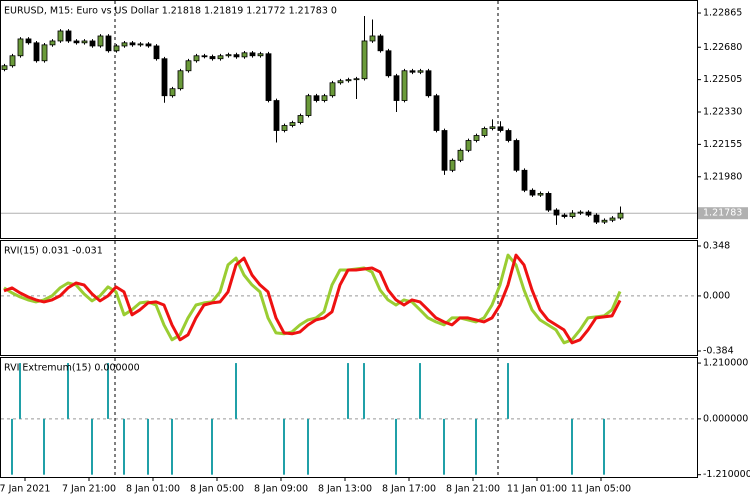 The image size is (750, 500). Describe the element at coordinates (718, 350) in the screenshot. I see `y-tick-label: -0.384` at that location.